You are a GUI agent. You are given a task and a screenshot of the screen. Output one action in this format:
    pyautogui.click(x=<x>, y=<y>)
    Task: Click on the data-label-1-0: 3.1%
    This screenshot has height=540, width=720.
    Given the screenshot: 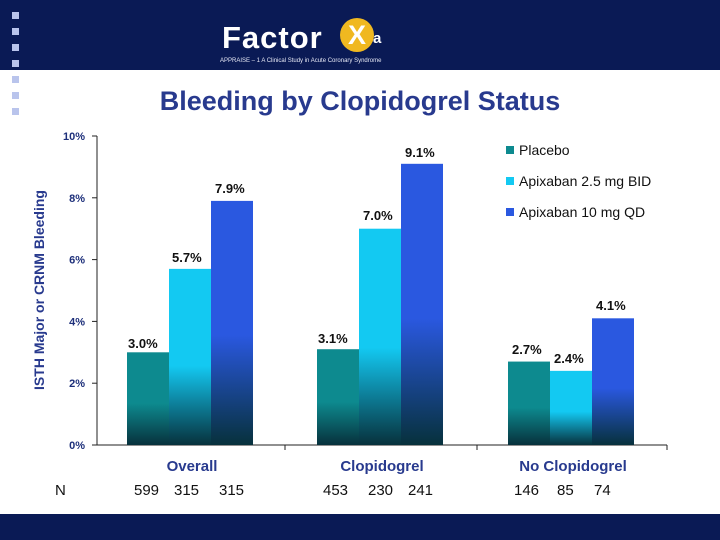 What is the action you would take?
    pyautogui.click(x=333, y=338)
    